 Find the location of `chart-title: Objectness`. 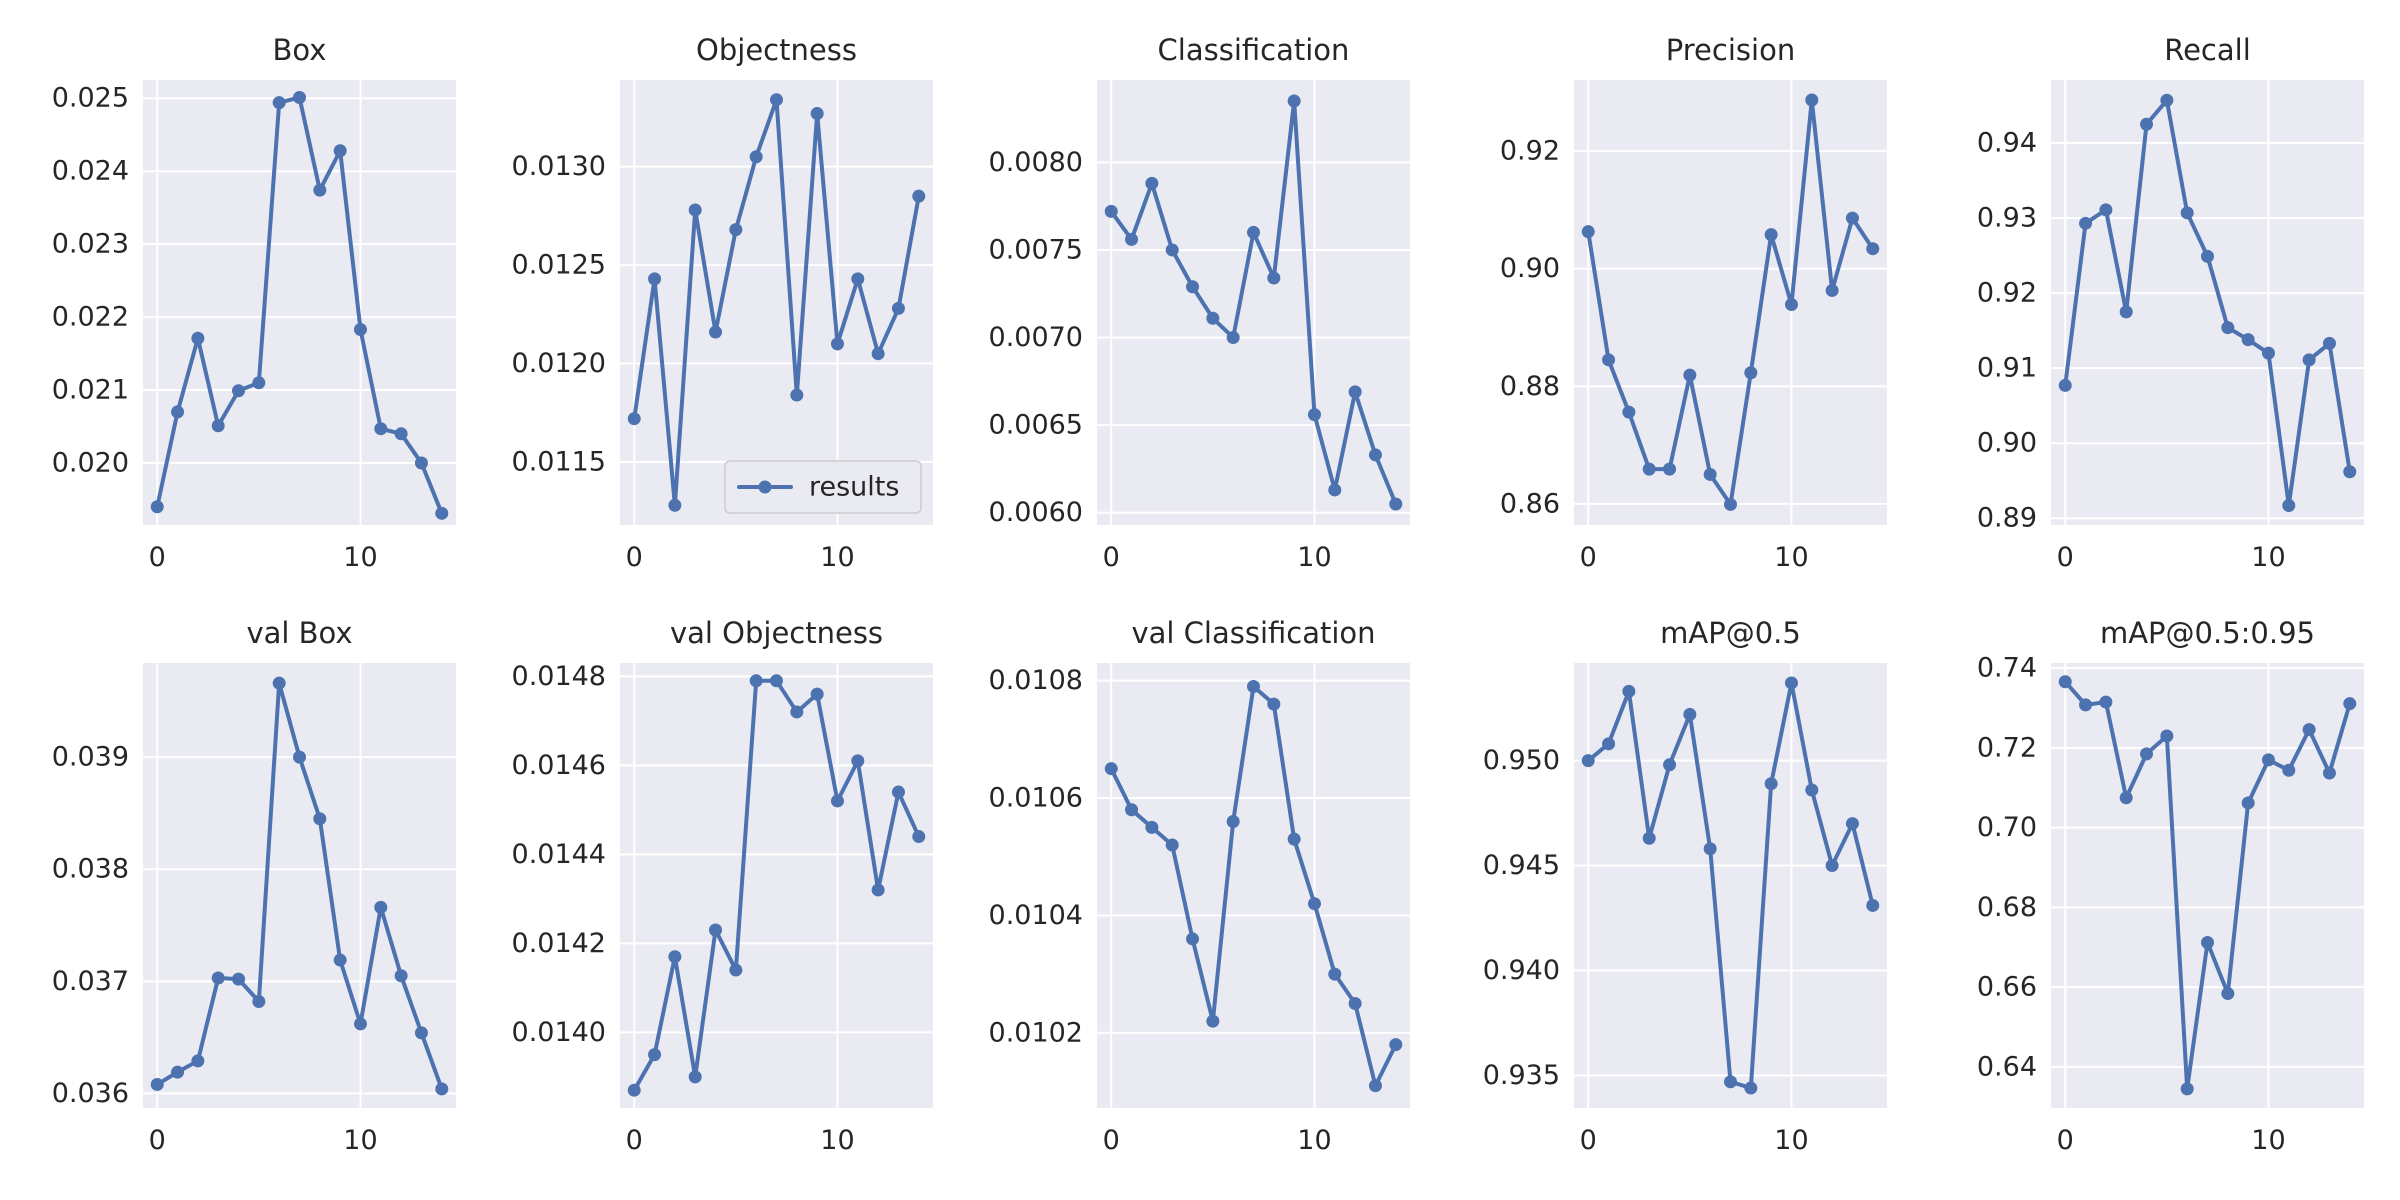

chart-title: Objectness is located at coordinates (776, 50).